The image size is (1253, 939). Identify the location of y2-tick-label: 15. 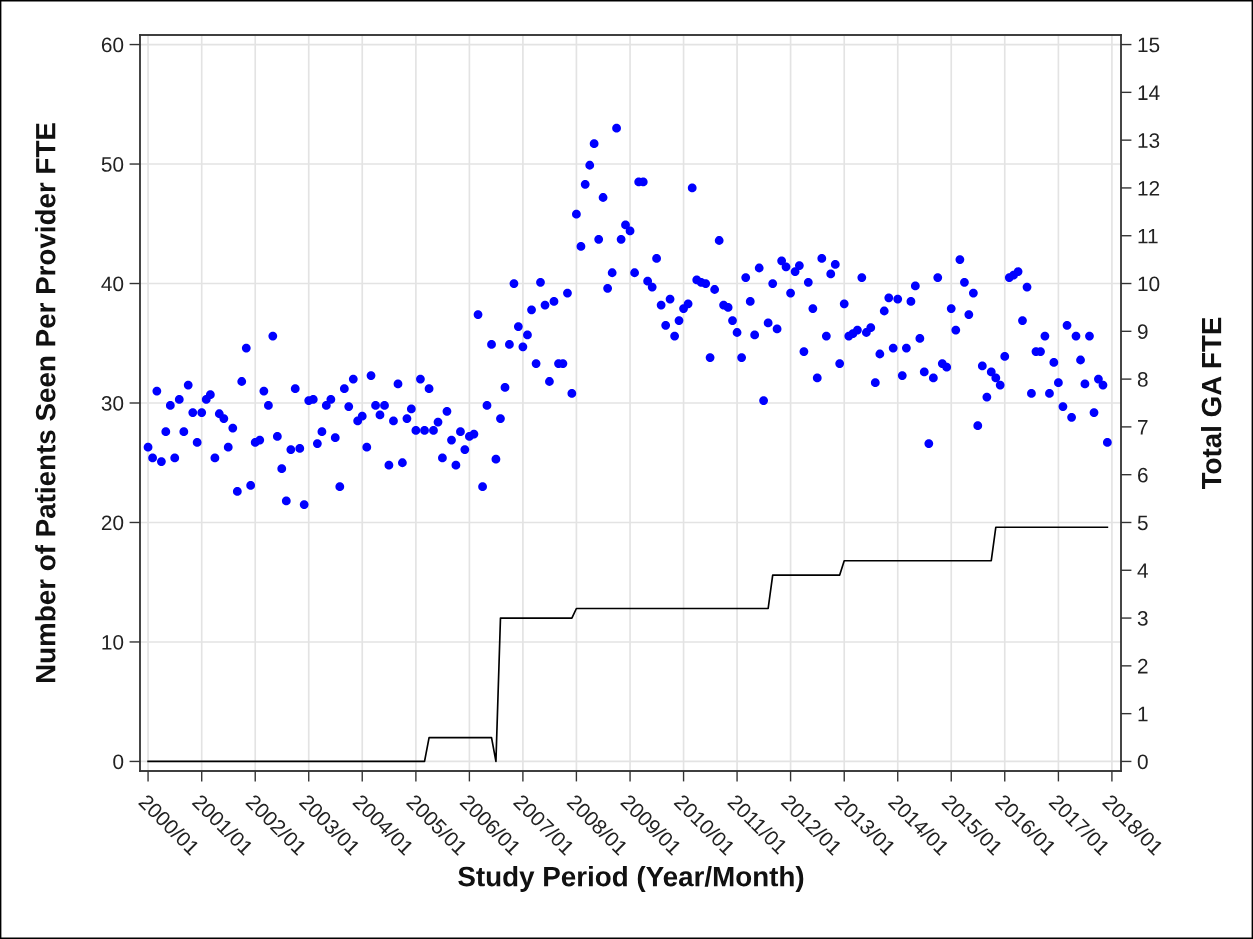
(1149, 45).